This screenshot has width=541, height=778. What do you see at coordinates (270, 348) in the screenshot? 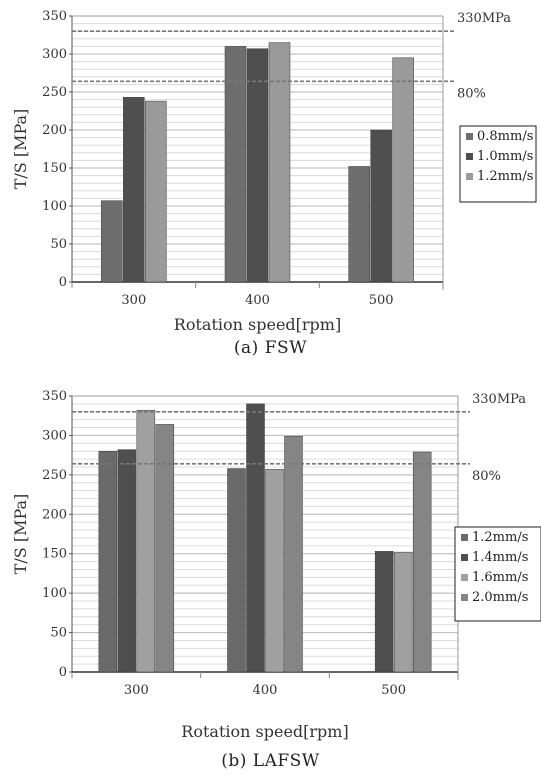
I see `caption-fsw: (a) FSW` at bounding box center [270, 348].